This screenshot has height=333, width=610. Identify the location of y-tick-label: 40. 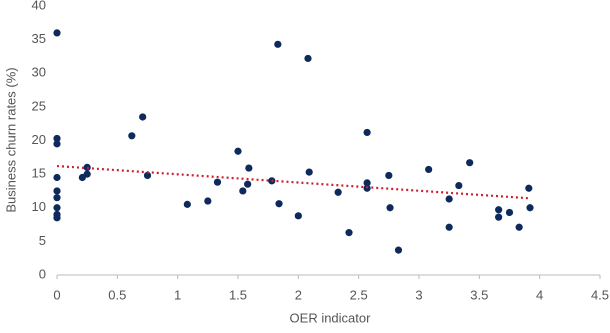
(39, 6).